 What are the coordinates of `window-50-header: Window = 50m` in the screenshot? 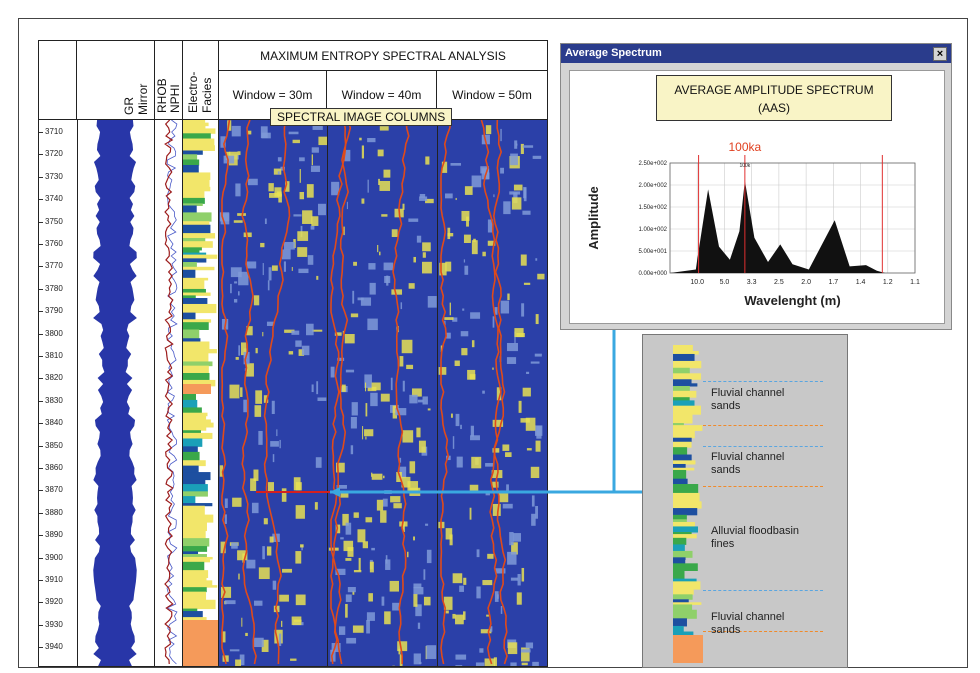 It's located at (492, 95).